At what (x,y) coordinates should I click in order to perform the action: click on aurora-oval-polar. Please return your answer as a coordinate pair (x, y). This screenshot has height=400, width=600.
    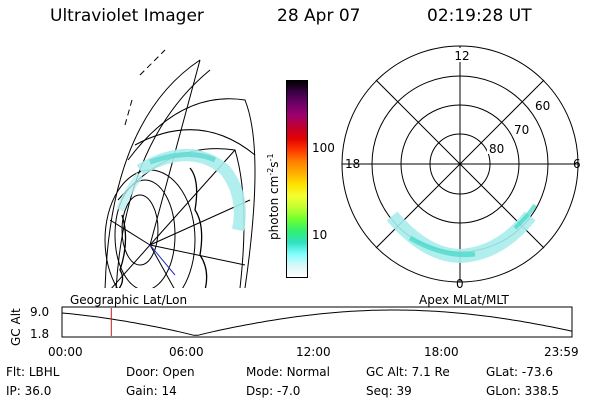
    Looking at the image, I should click on (461, 233).